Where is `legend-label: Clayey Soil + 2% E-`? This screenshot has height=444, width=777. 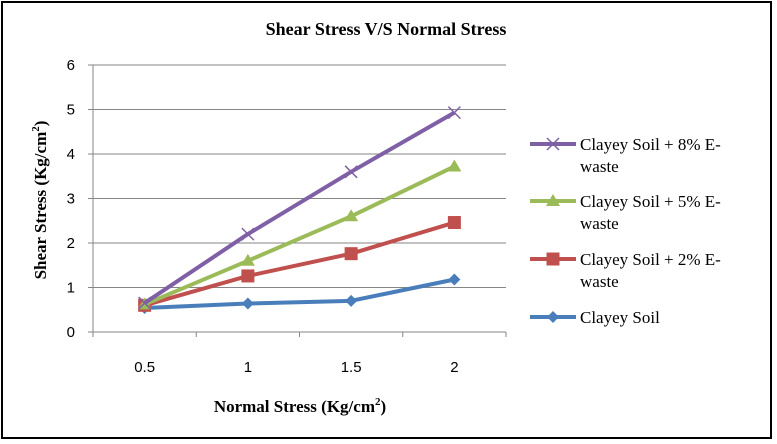 legend-label: Clayey Soil + 2% E- is located at coordinates (650, 259).